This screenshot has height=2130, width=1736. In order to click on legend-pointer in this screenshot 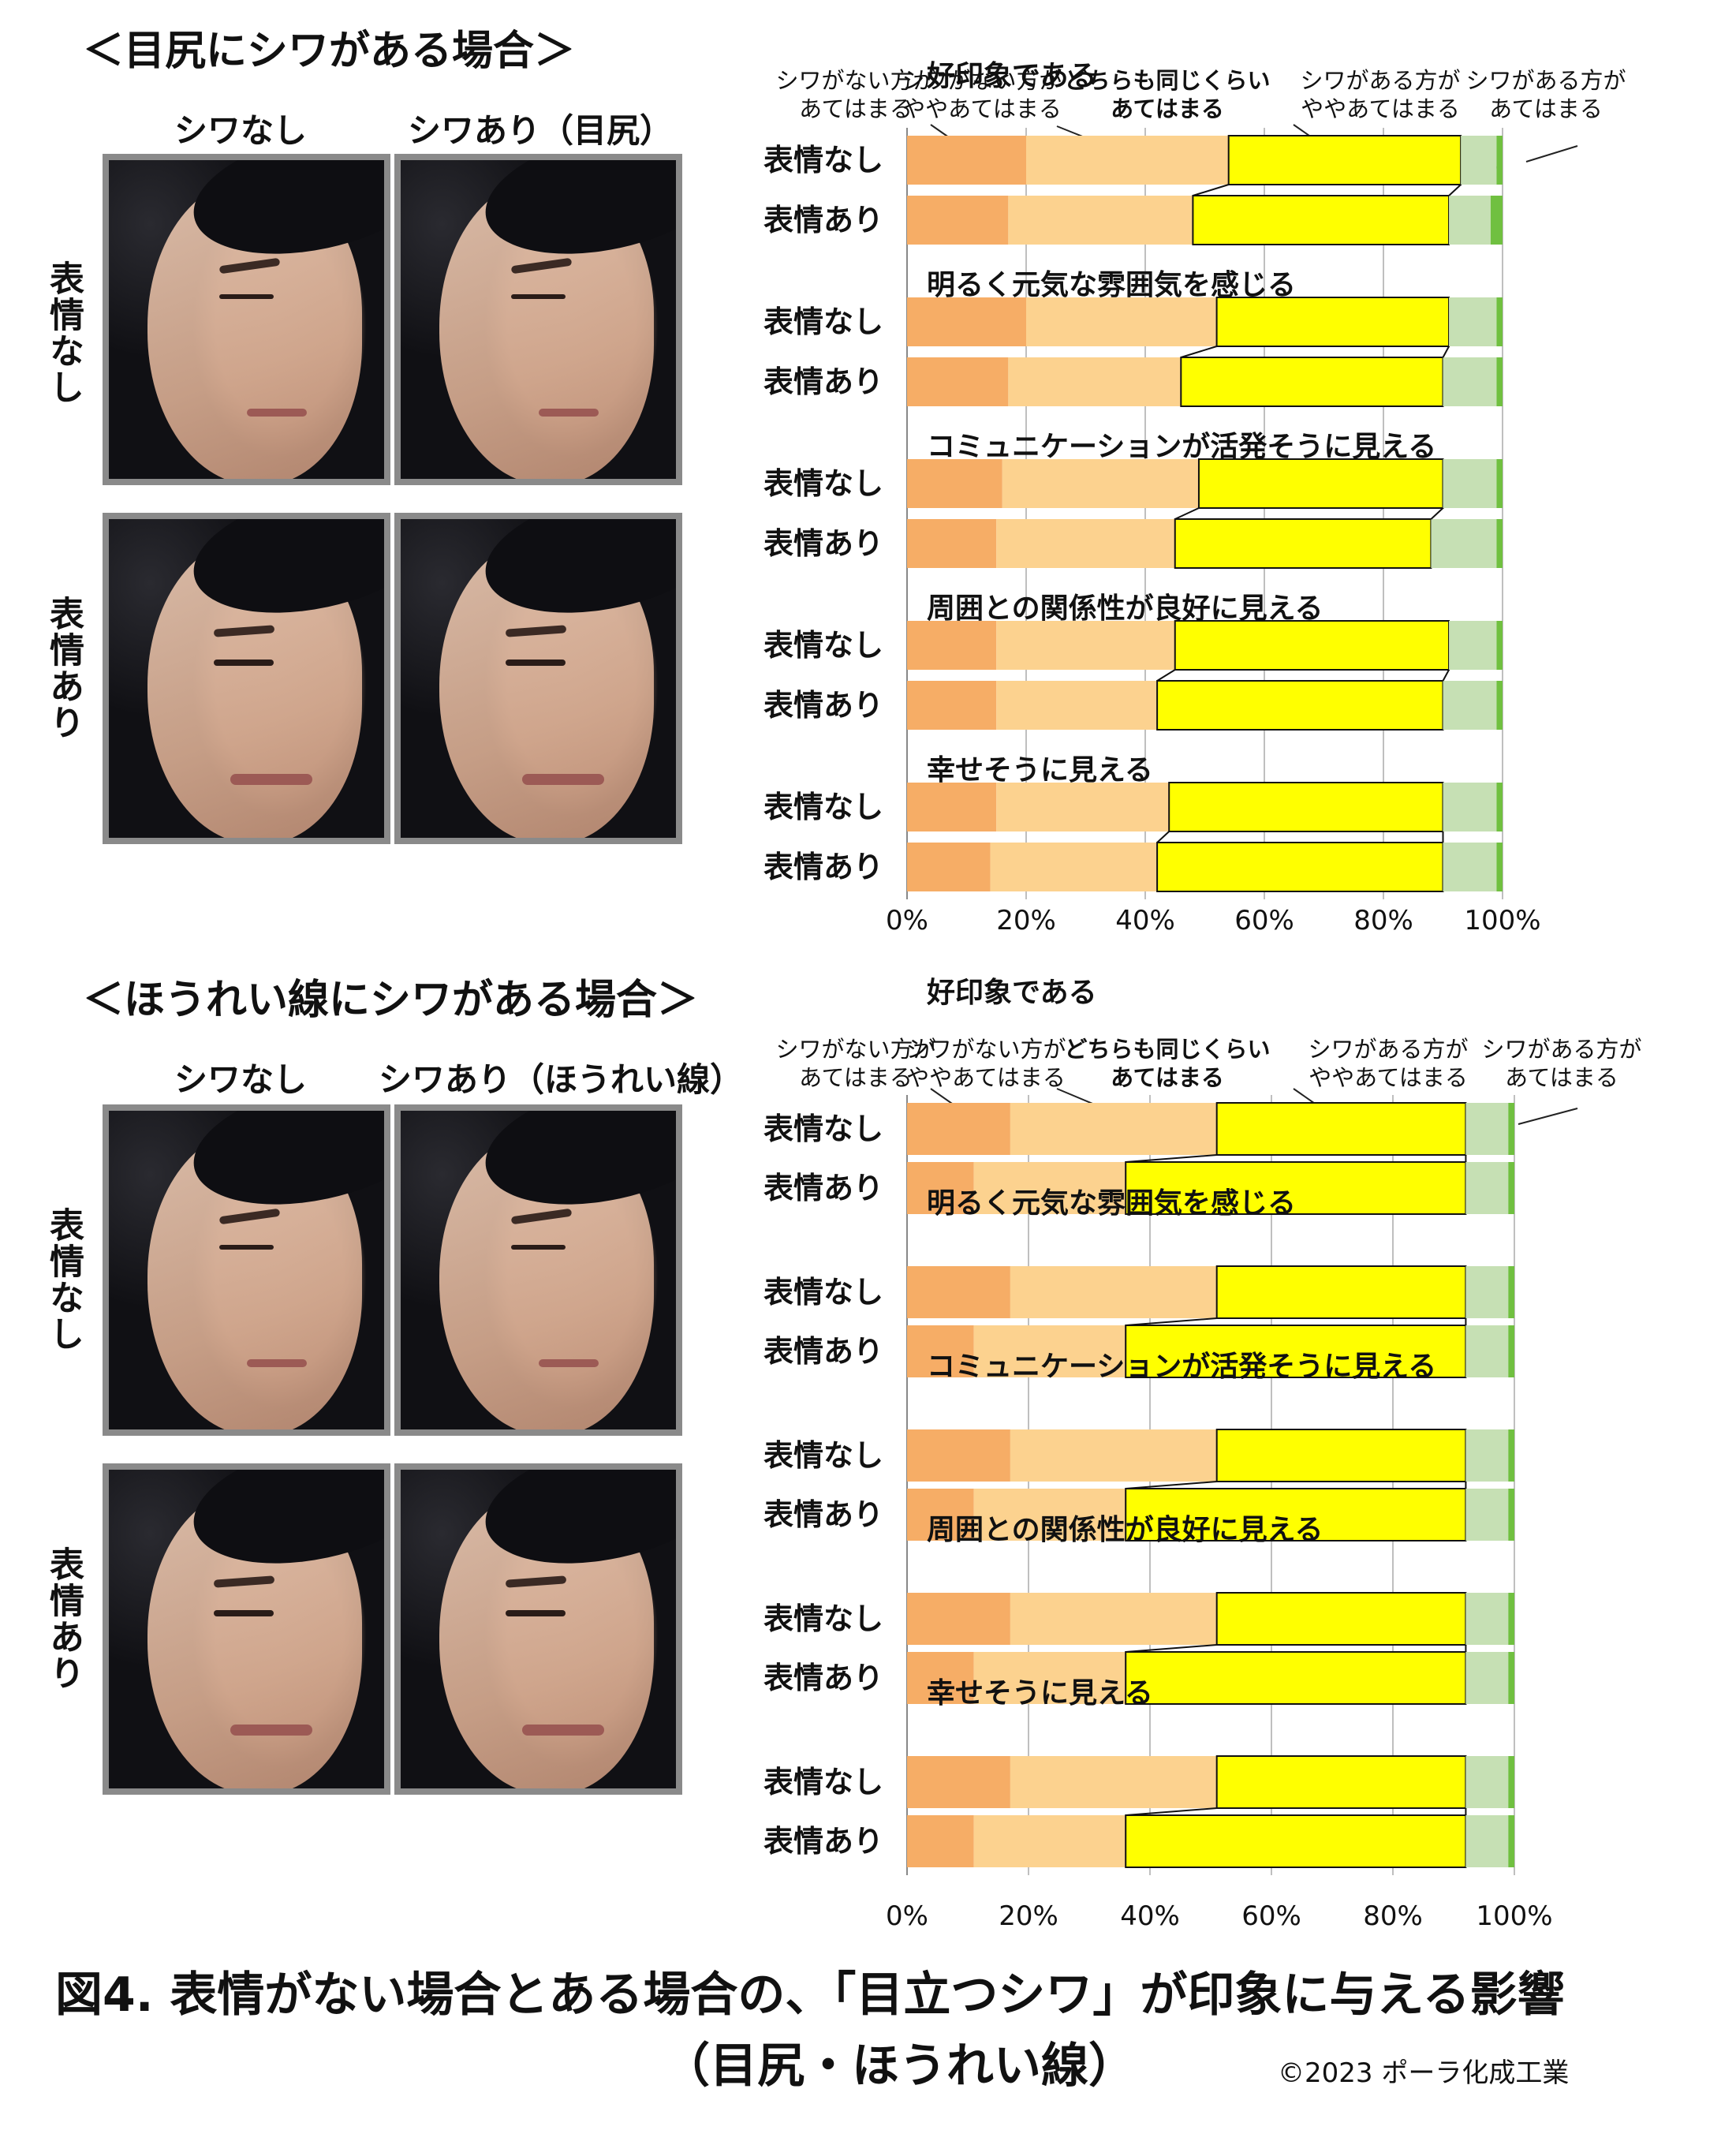, I will do `click(1551, 154)`.